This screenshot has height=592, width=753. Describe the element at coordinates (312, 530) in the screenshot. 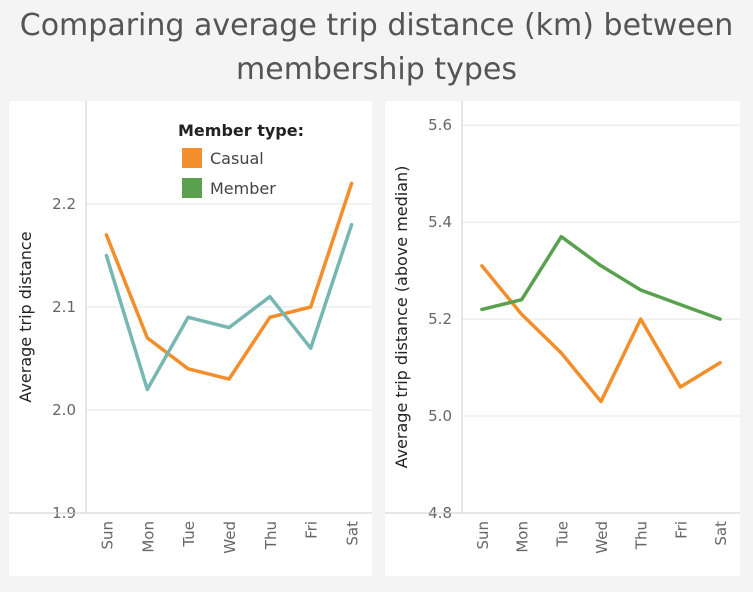

I see `left-x-tick-label: Fri` at that location.